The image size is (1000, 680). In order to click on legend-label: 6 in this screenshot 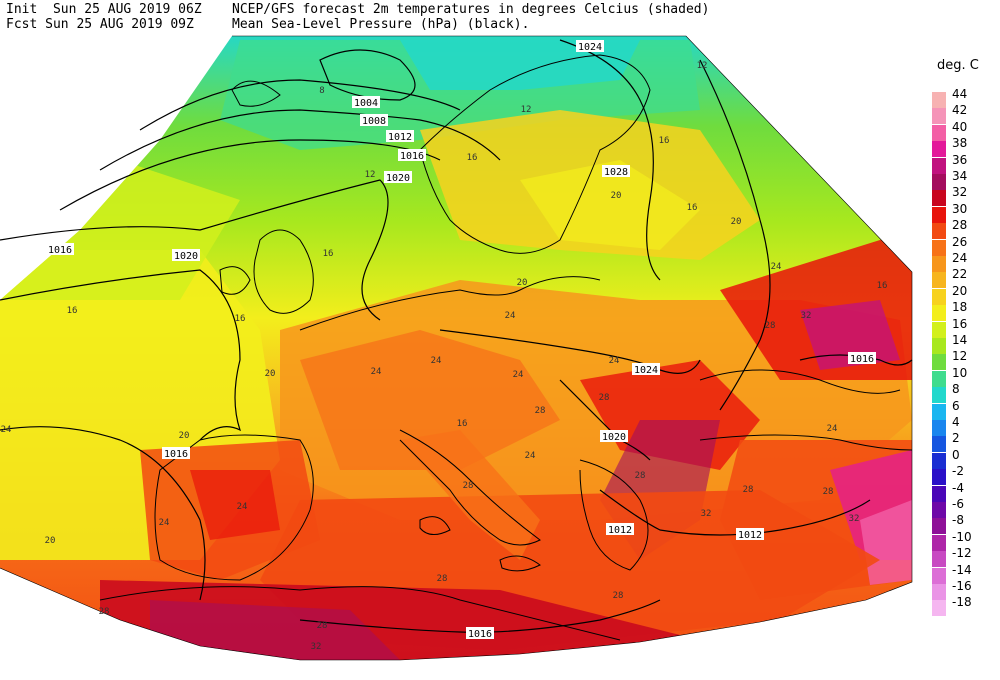, I will do `click(956, 405)`.